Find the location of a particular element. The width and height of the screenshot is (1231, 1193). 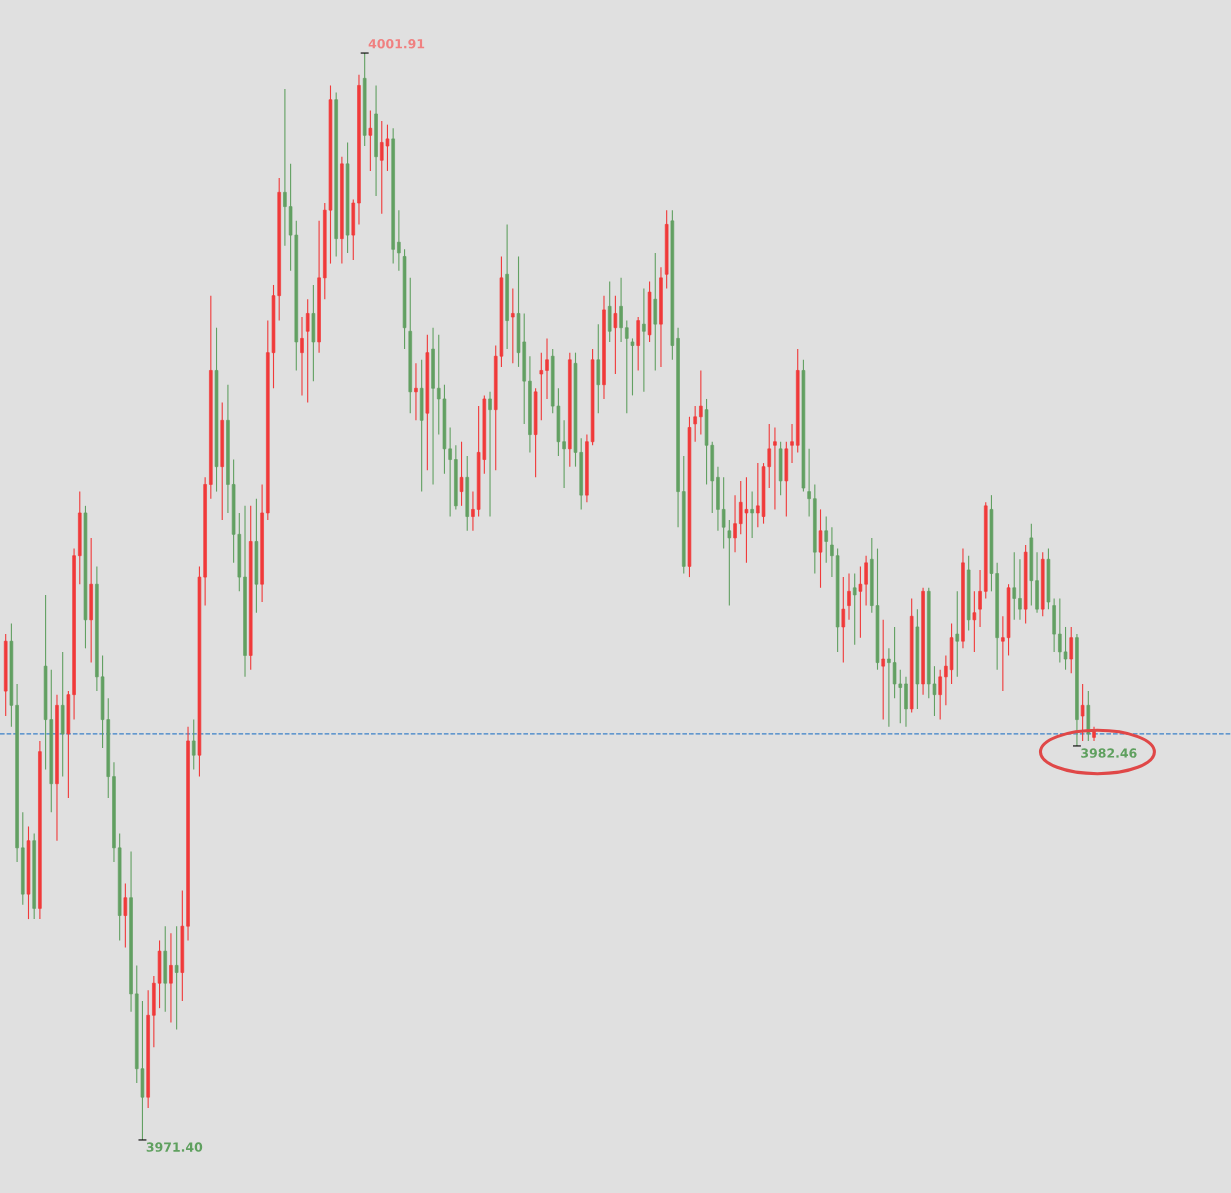

annotation: 3982.46 is located at coordinates (1109, 753).